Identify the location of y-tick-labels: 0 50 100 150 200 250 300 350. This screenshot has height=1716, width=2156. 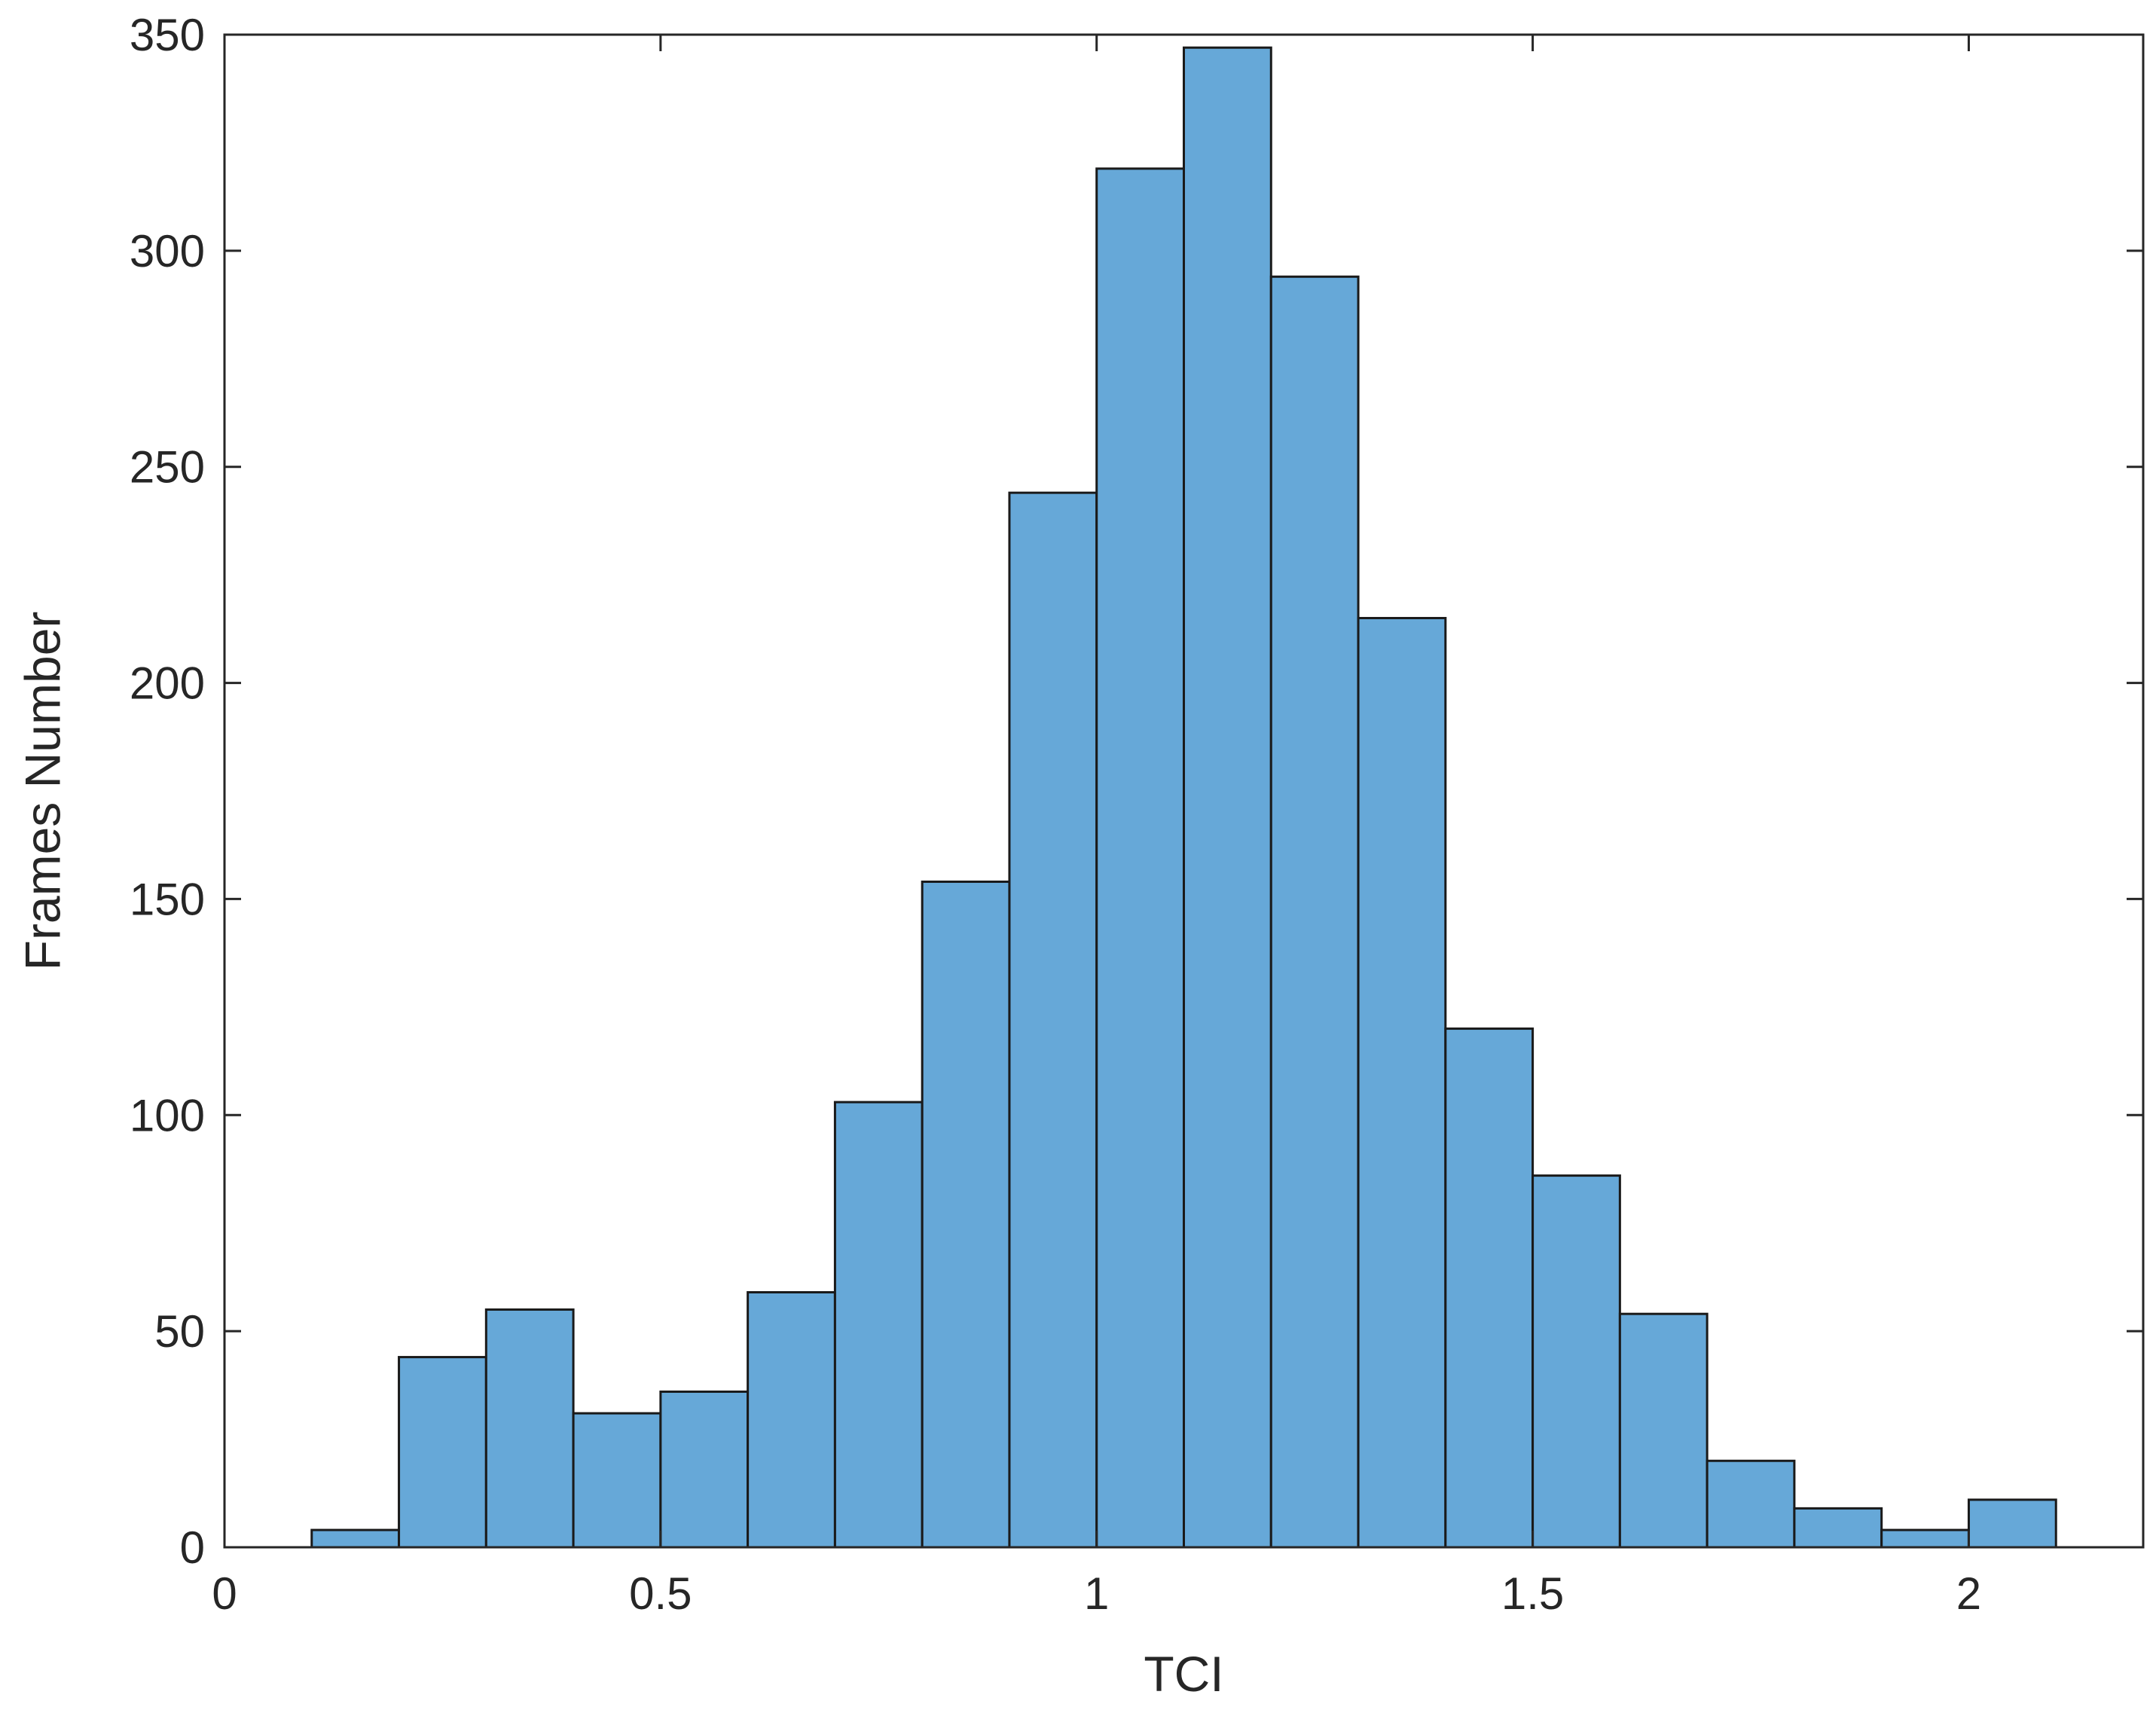
(167, 792).